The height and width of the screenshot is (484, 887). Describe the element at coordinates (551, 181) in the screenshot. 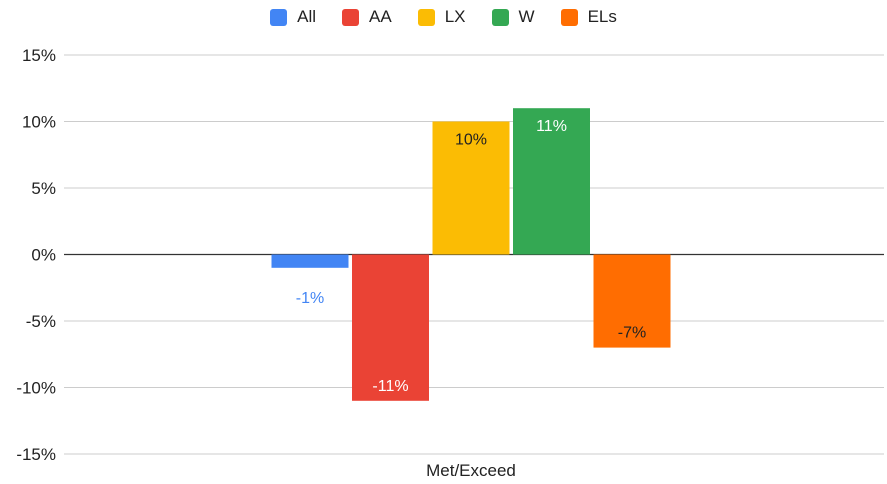

I see `bar-w` at that location.